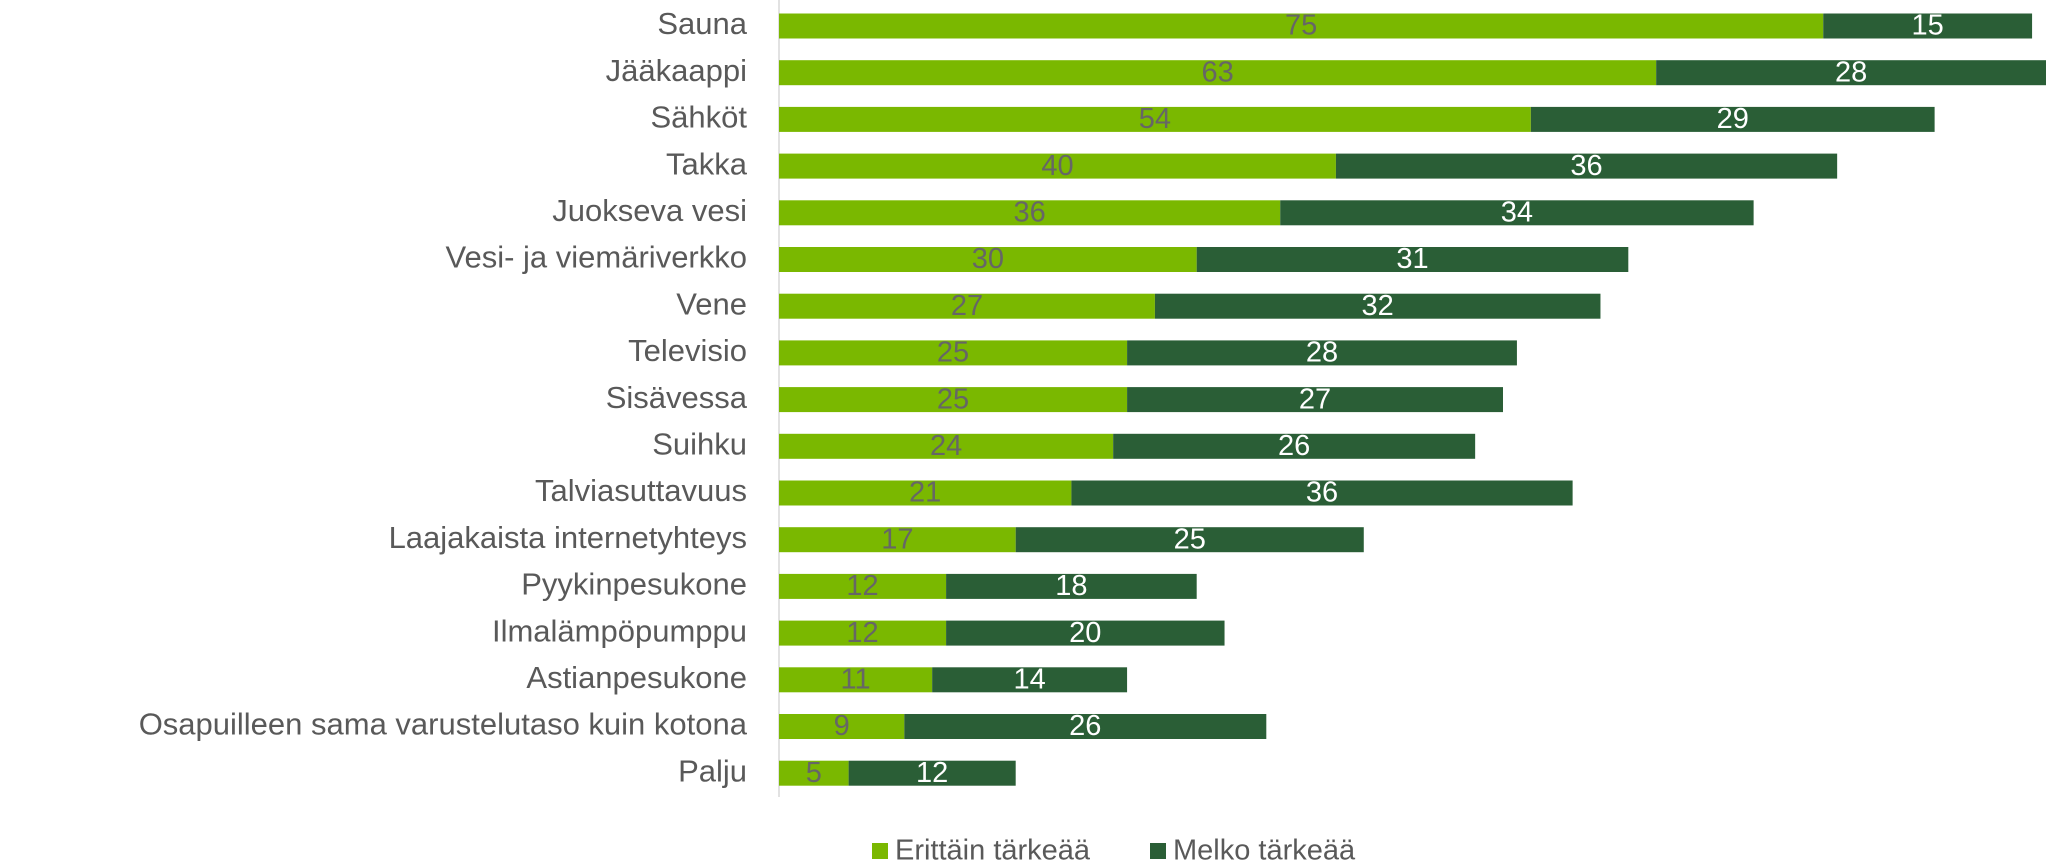  What do you see at coordinates (702, 23) in the screenshot?
I see `category-label: Sauna` at bounding box center [702, 23].